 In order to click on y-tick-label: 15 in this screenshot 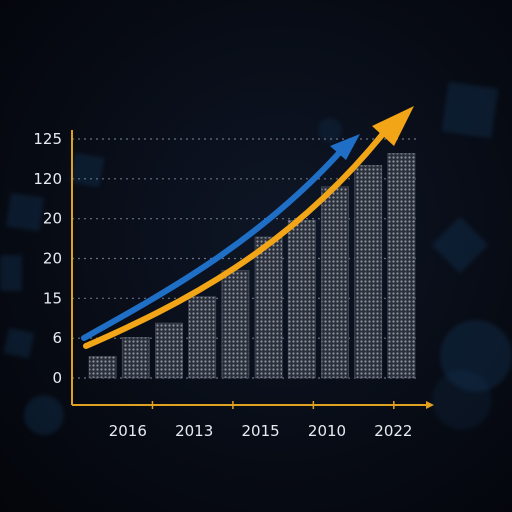, I will do `click(52, 298)`.